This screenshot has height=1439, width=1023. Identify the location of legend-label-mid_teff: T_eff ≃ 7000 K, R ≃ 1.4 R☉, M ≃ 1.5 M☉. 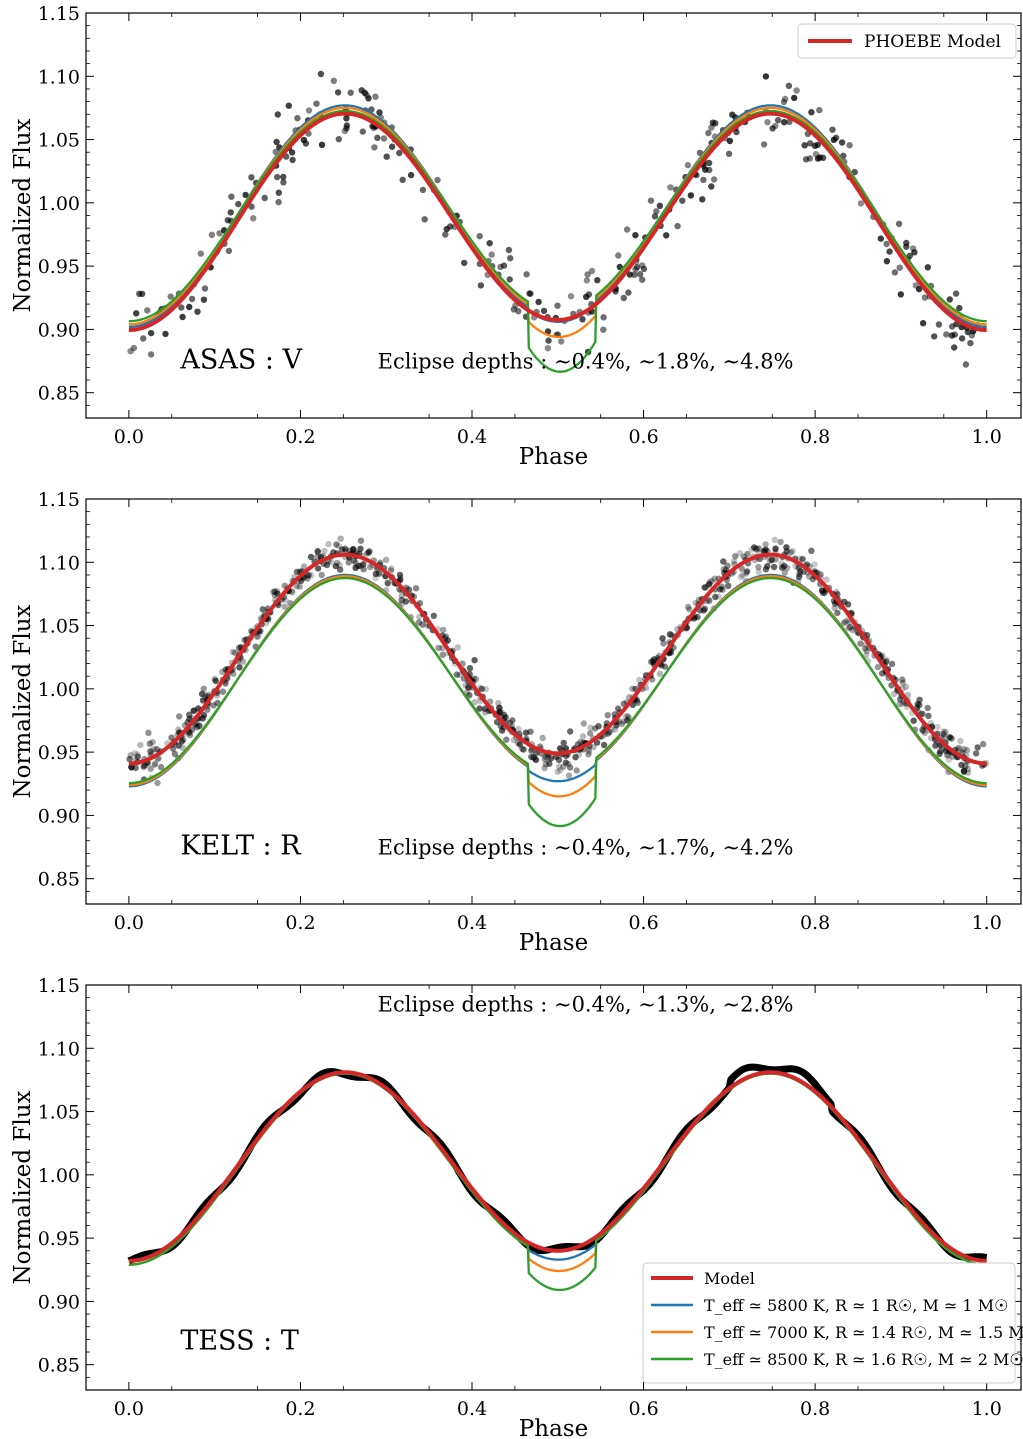
(863, 1332).